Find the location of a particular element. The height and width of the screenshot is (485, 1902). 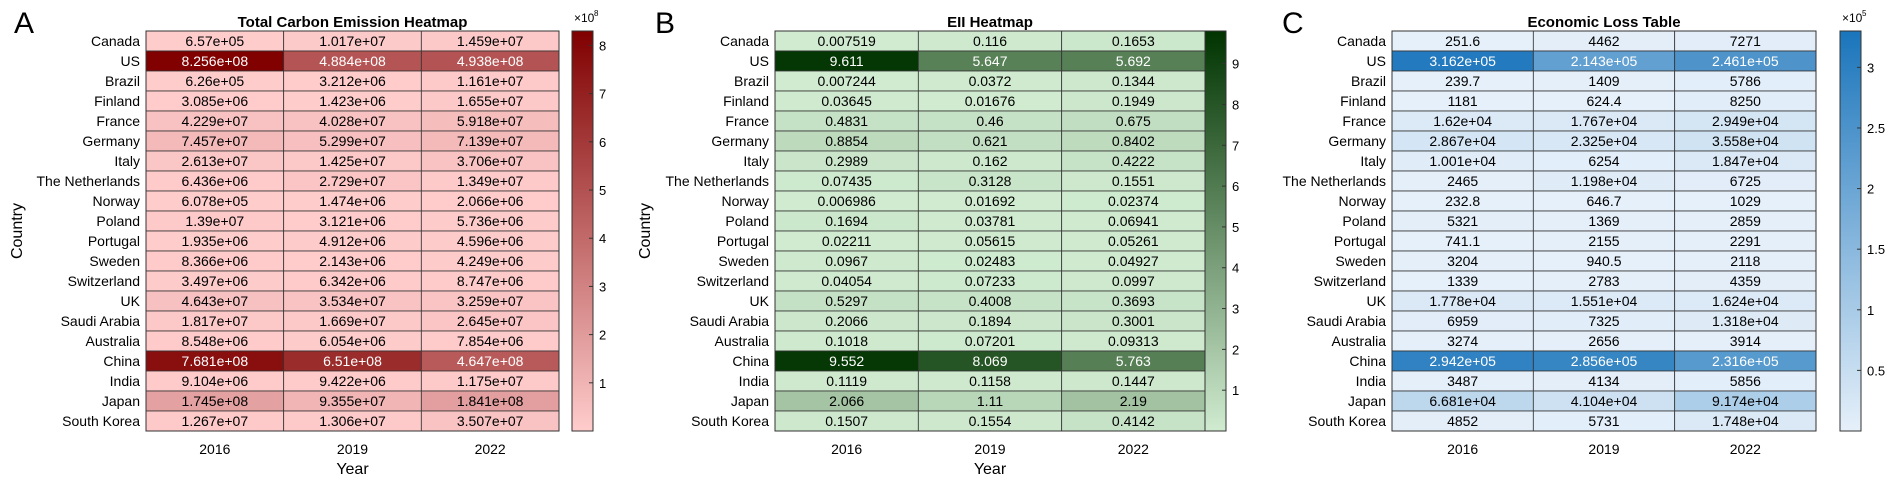

colorbar-tick-label: 3 is located at coordinates (602, 286).